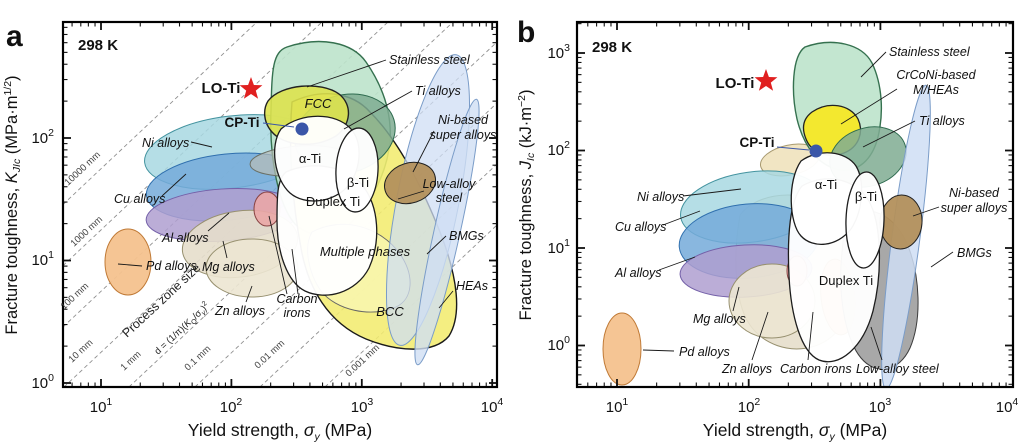  I want to click on label-alpha-ti-b: α-Ti, so click(826, 184).